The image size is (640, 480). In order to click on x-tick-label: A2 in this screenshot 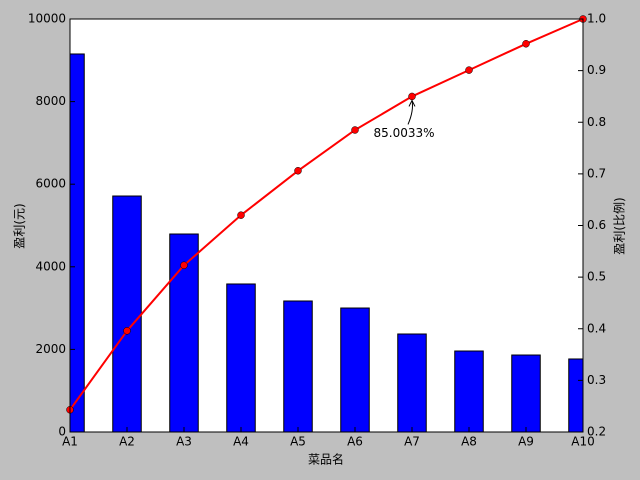, I will do `click(127, 442)`.